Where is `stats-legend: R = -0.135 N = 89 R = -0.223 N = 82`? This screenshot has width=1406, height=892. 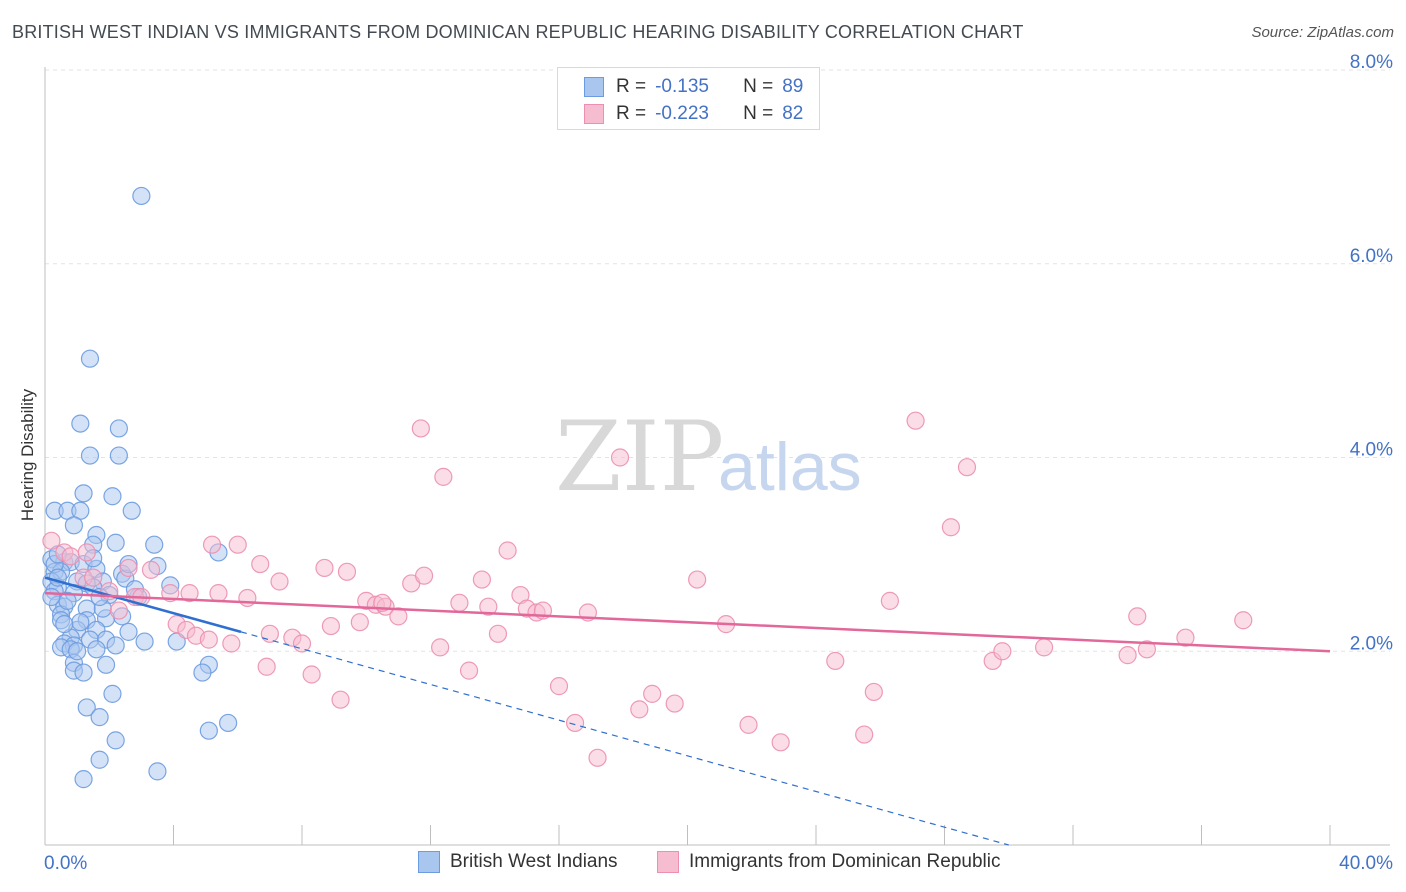
stats-legend: R = -0.135 N = 89 R = -0.223 N = 82 is located at coordinates (688, 98).